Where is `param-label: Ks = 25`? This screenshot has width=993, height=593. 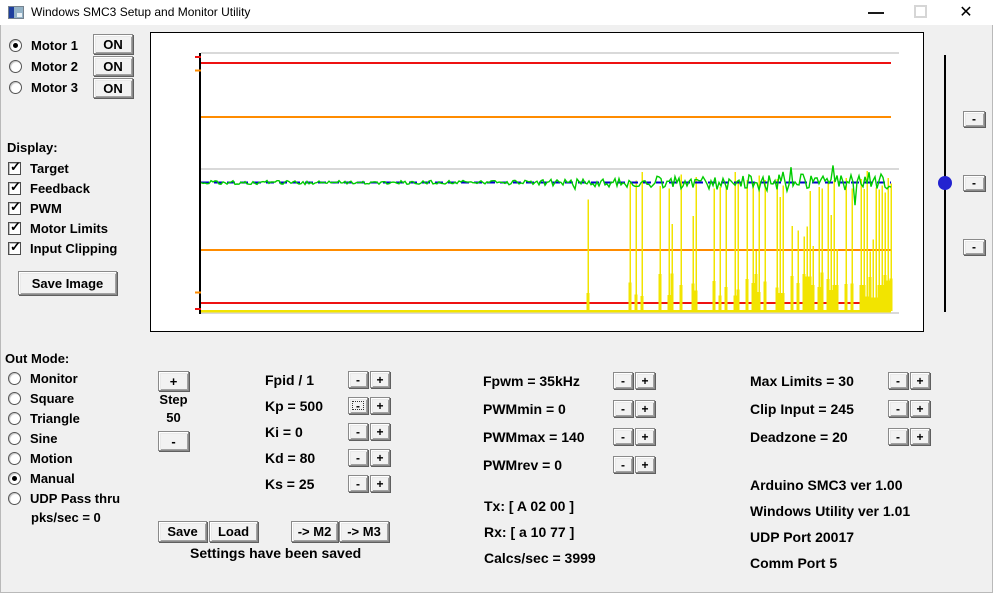 param-label: Ks = 25 is located at coordinates (290, 484).